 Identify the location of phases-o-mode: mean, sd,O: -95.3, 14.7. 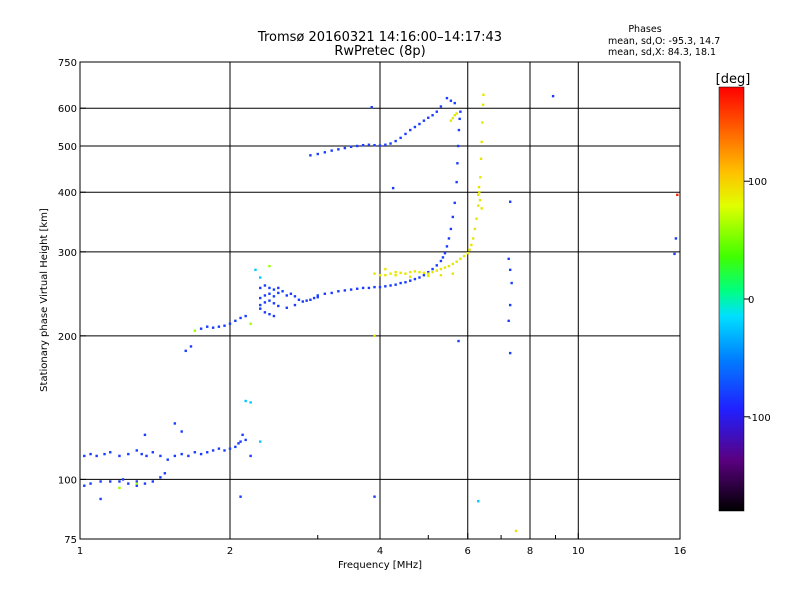
(664, 41).